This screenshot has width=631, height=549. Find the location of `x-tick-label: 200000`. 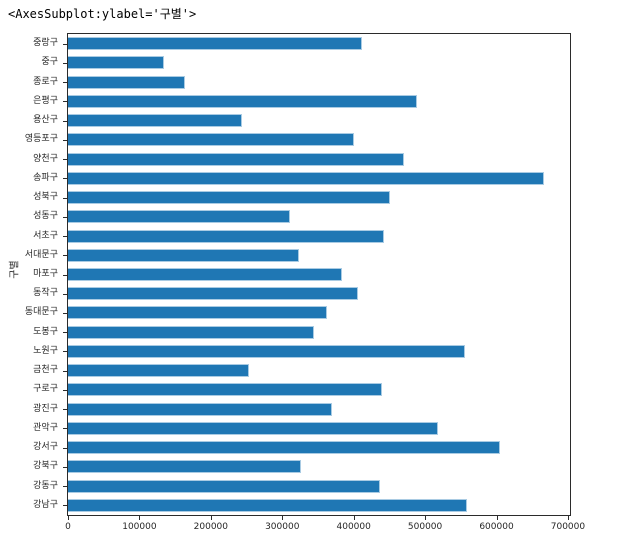

x-tick-label: 200000 is located at coordinates (211, 527).